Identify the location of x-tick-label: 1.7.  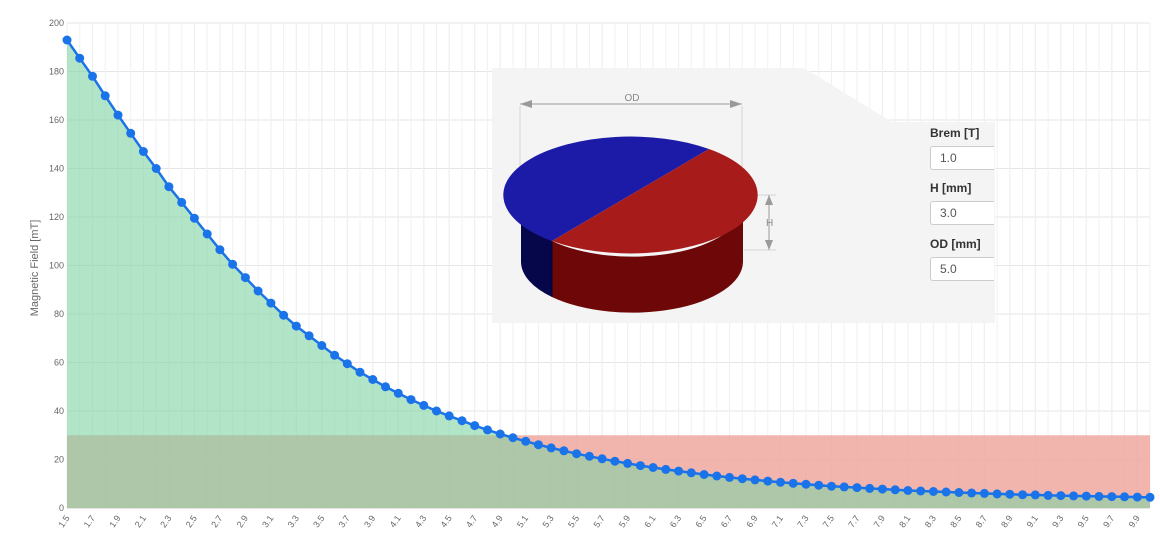
(89, 521).